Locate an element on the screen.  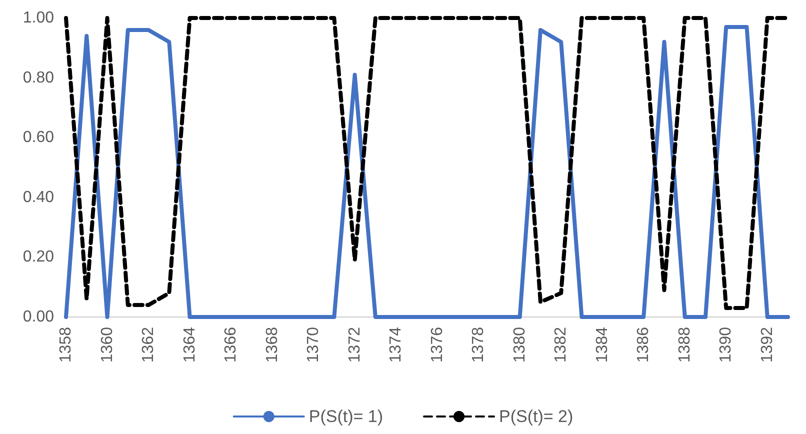
x-tick-label: 1364 is located at coordinates (189, 344).